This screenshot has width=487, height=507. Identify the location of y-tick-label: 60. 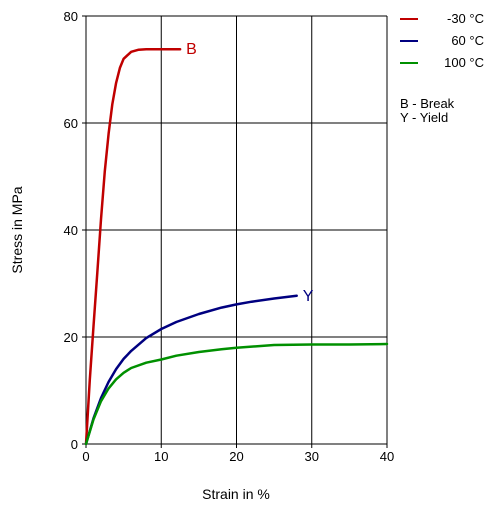
(71, 123).